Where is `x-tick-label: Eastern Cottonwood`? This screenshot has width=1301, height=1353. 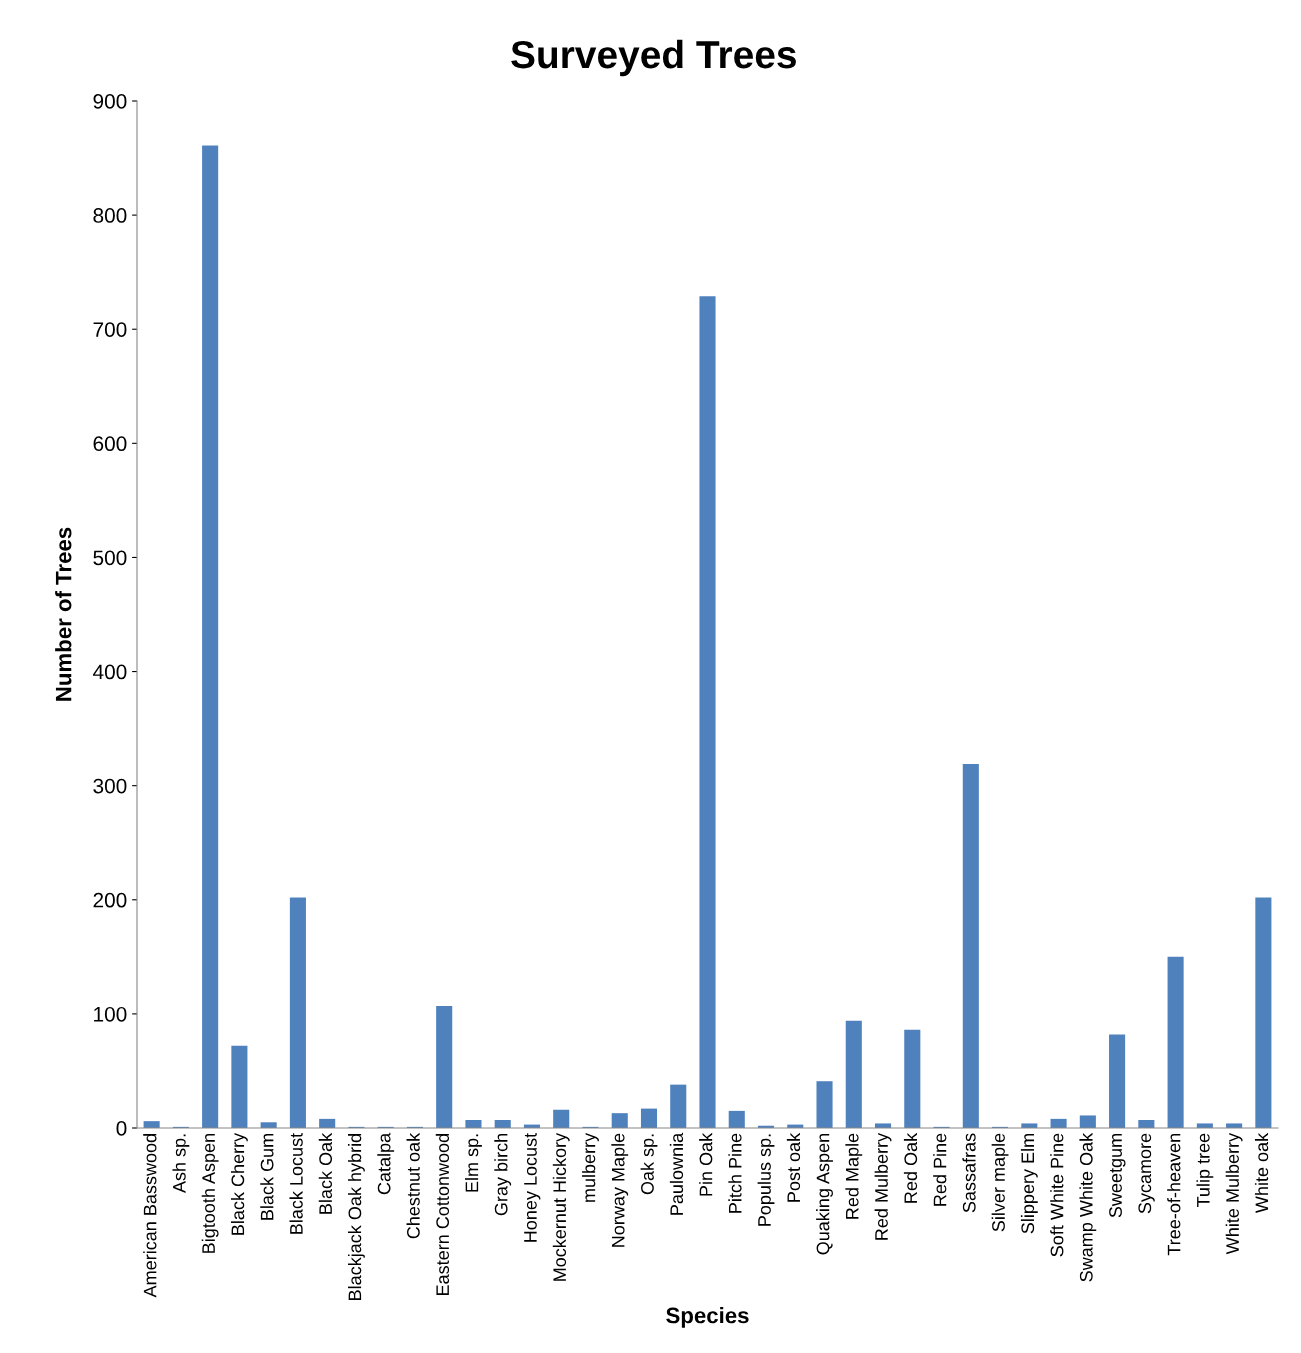
x-tick-label: Eastern Cottonwood is located at coordinates (442, 1214).